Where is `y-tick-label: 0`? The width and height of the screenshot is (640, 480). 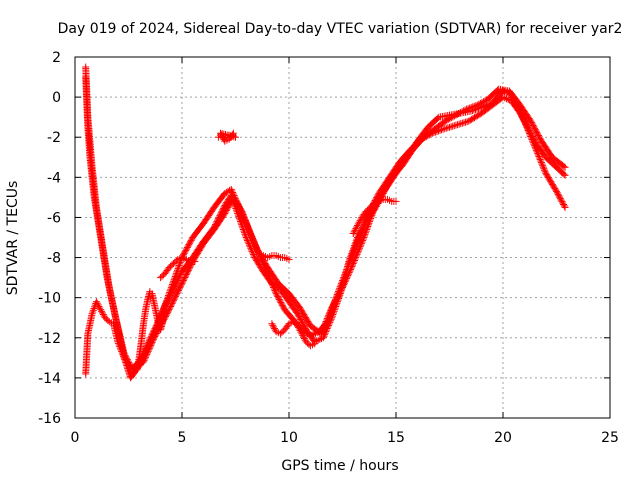 y-tick-label: 0 is located at coordinates (56, 98).